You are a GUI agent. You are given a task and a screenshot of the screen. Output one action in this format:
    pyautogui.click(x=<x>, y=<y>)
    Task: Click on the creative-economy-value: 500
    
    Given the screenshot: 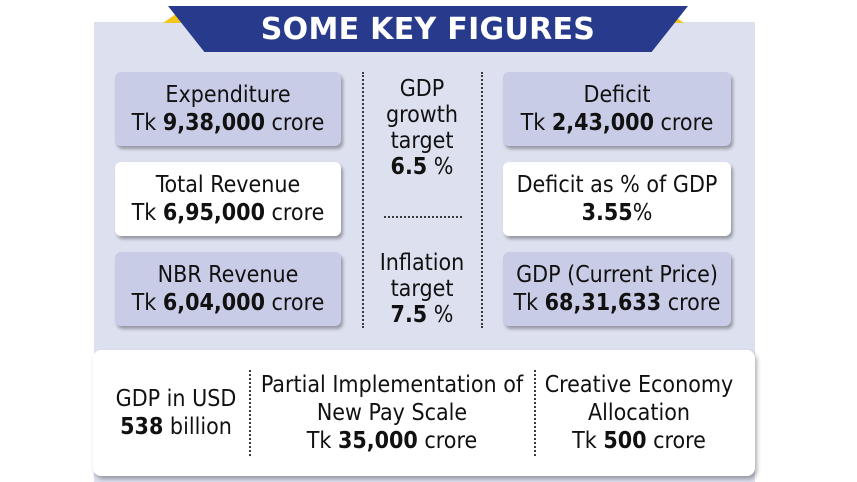 What is the action you would take?
    pyautogui.click(x=625, y=441)
    